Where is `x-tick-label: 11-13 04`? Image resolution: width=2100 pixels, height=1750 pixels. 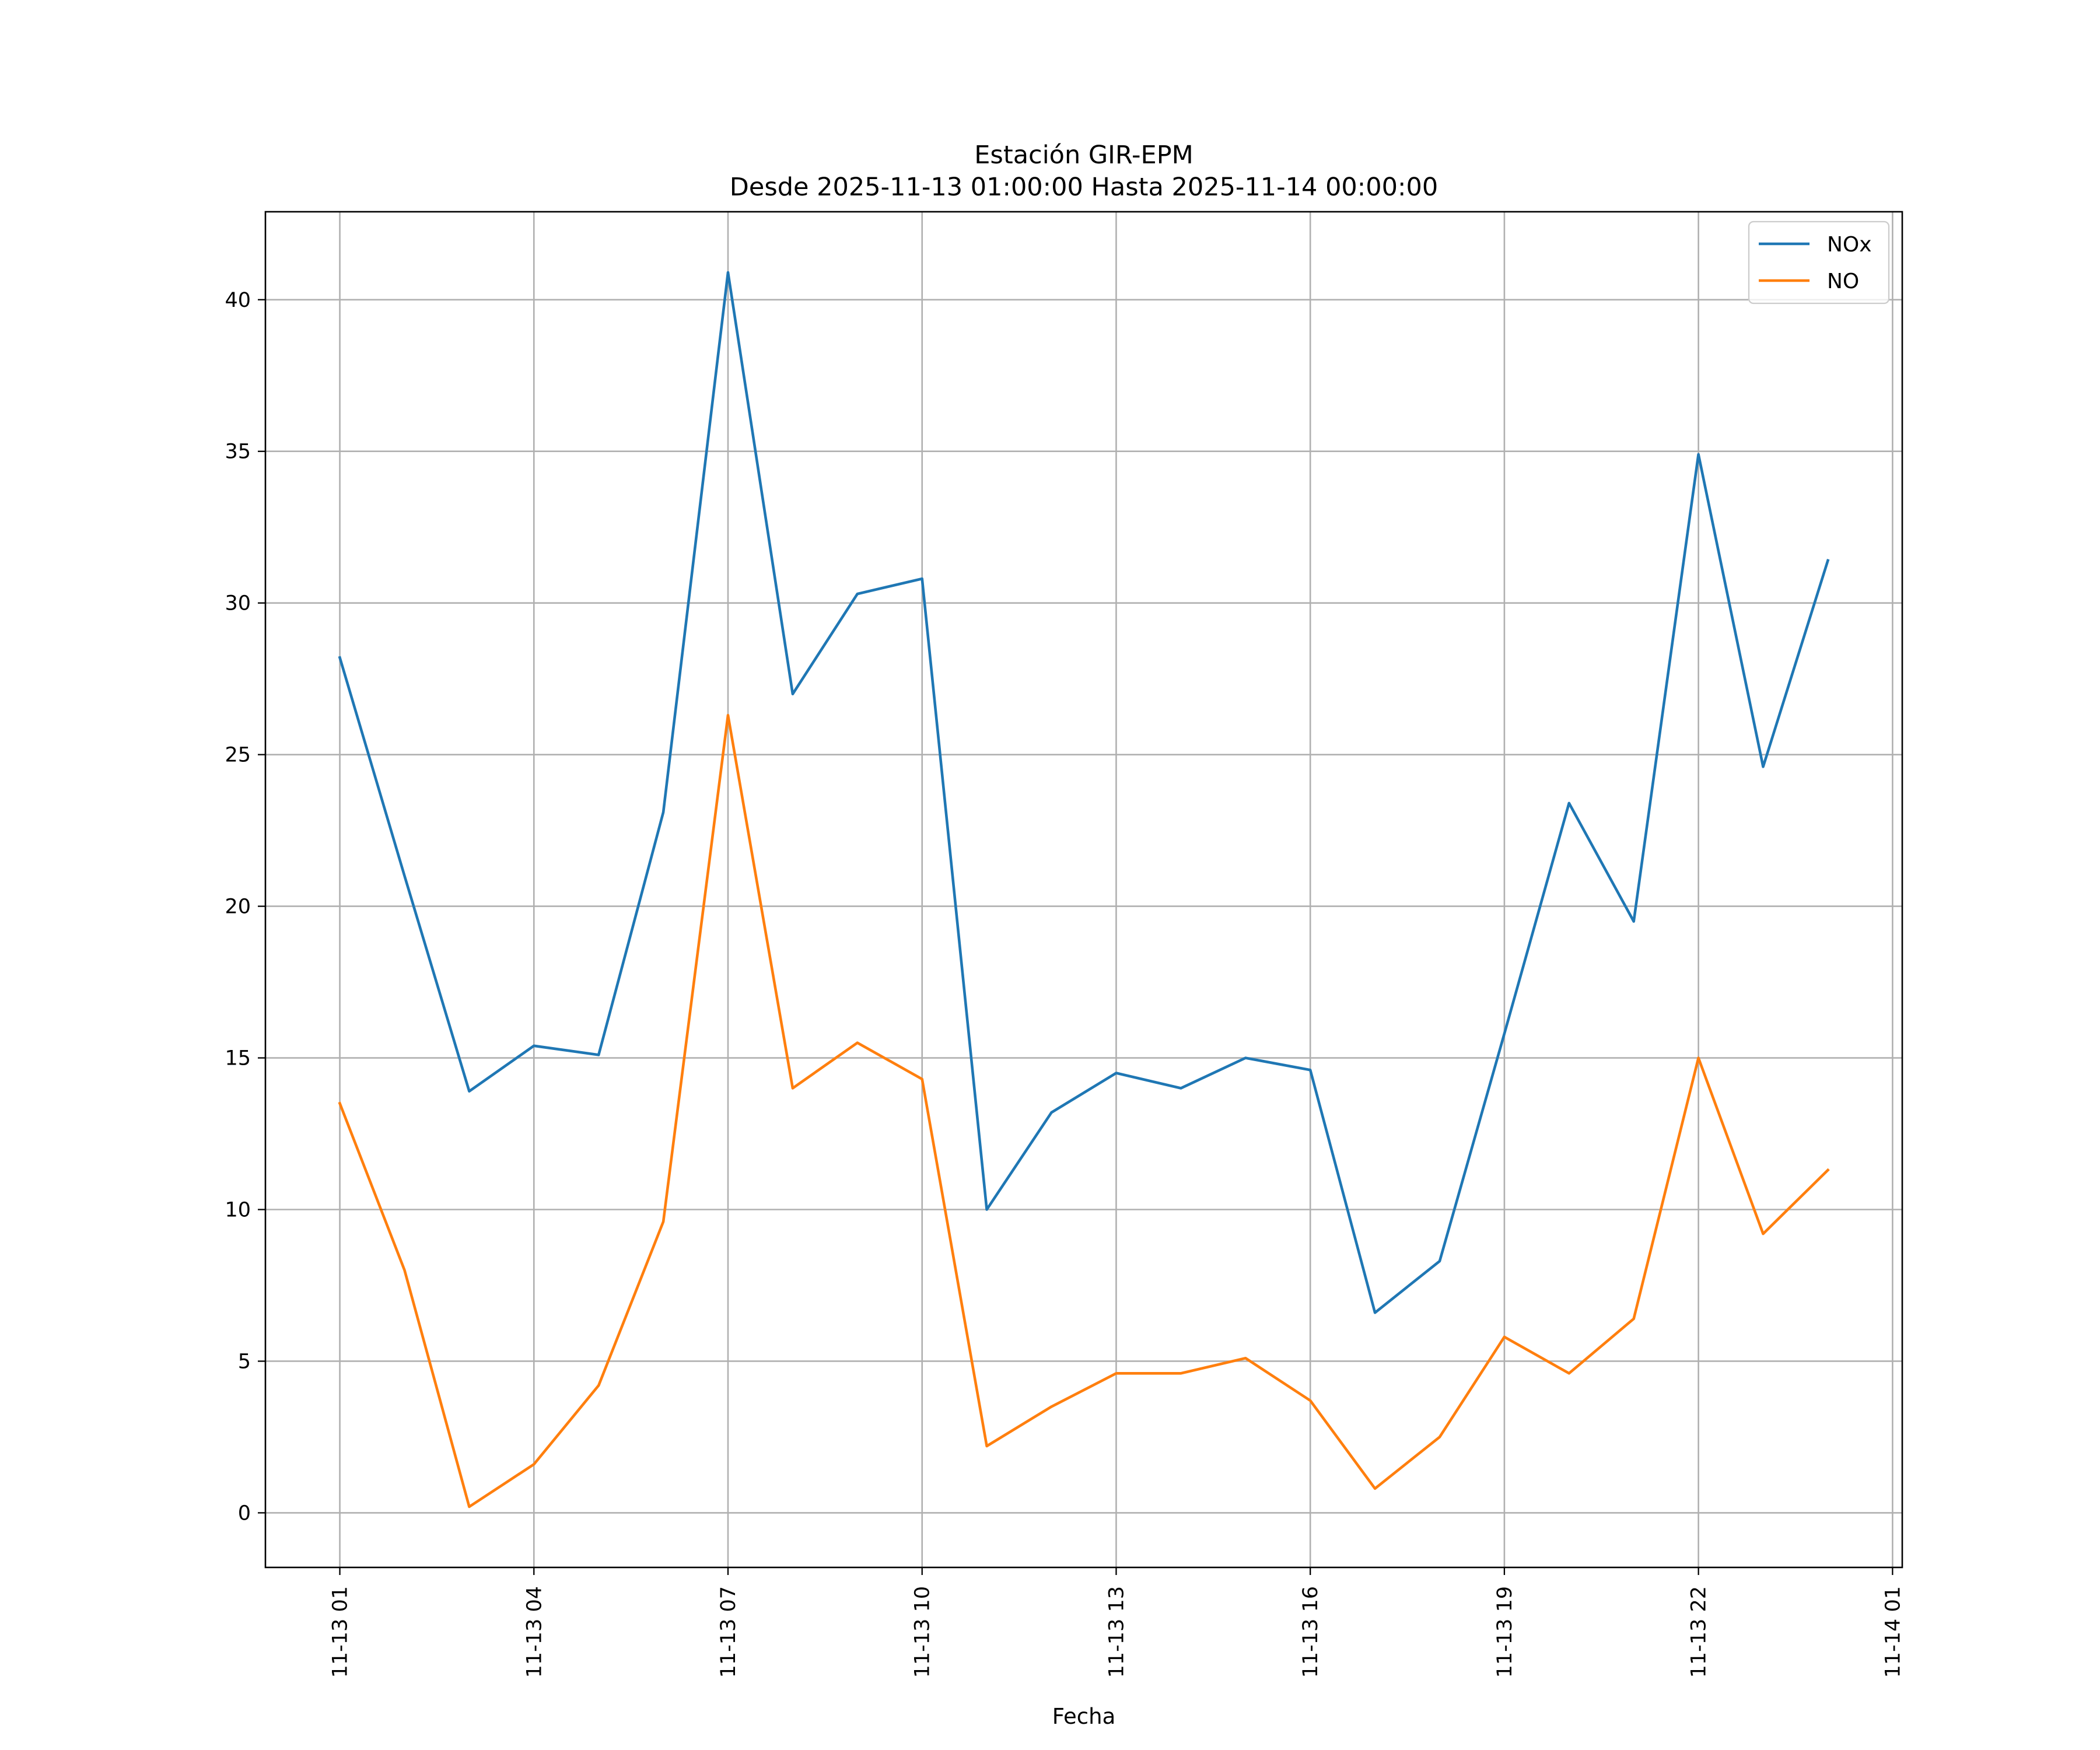 x-tick-label: 11-13 04 is located at coordinates (534, 1632).